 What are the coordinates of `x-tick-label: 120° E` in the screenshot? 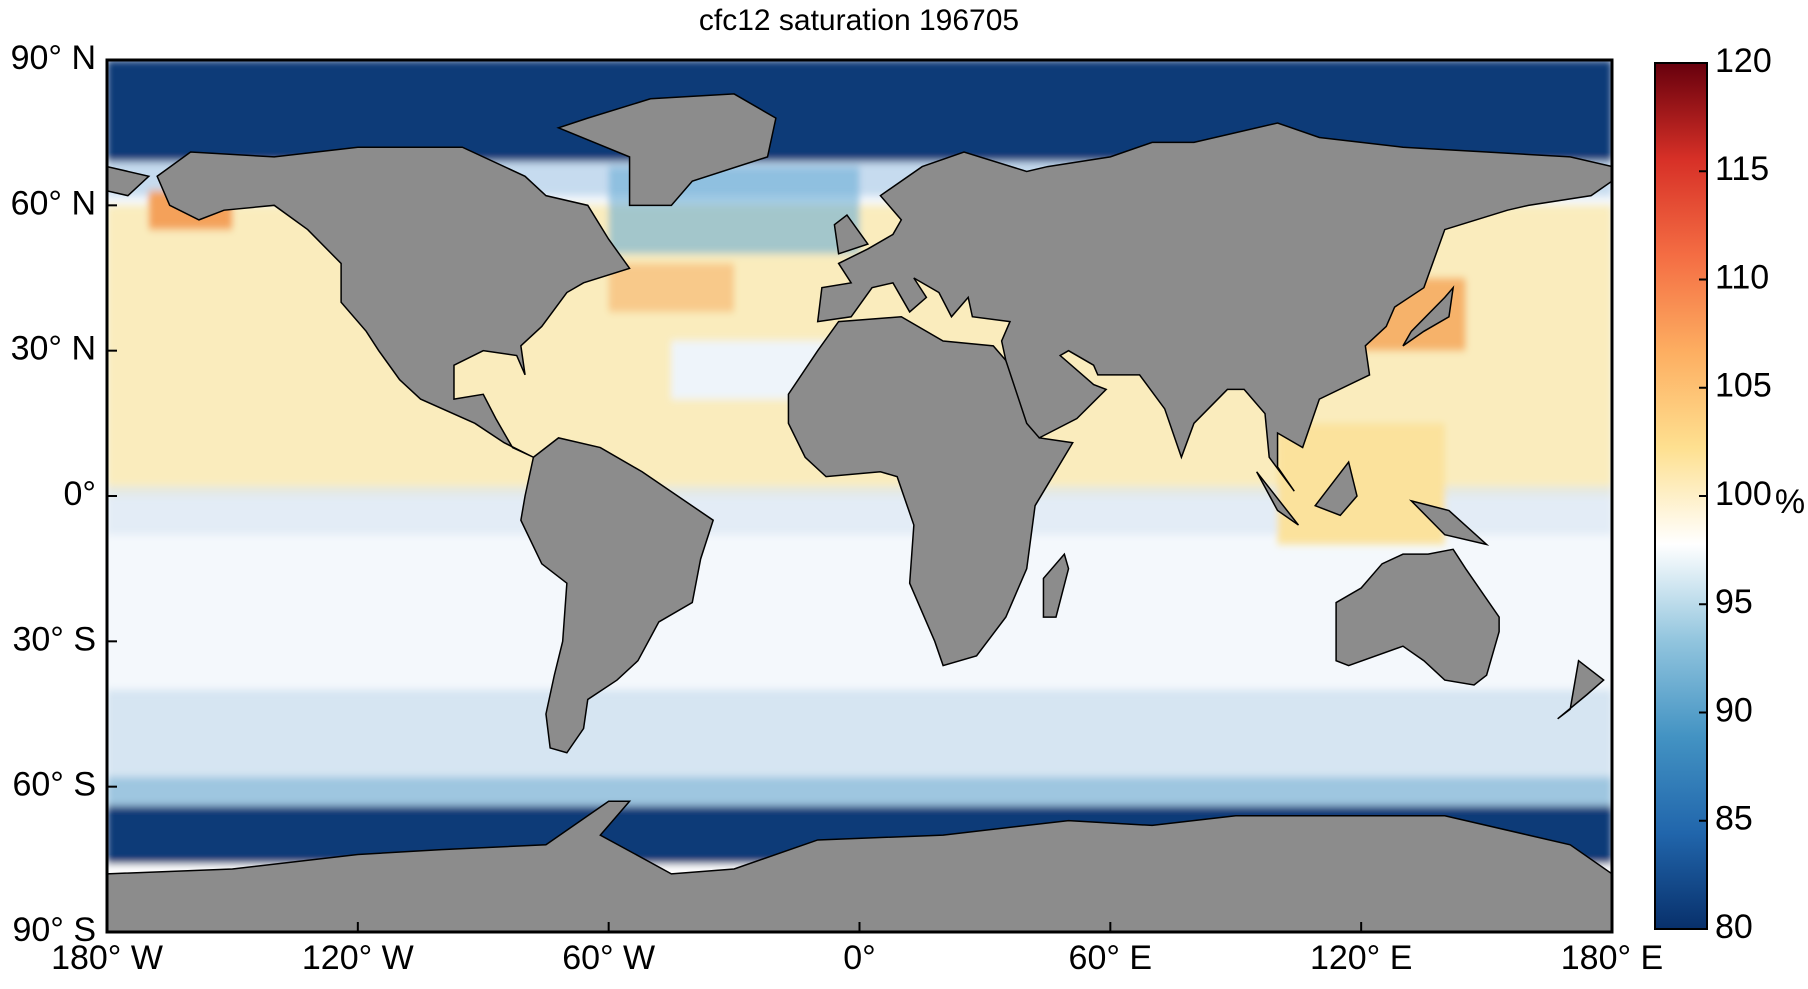 It's located at (1361, 958).